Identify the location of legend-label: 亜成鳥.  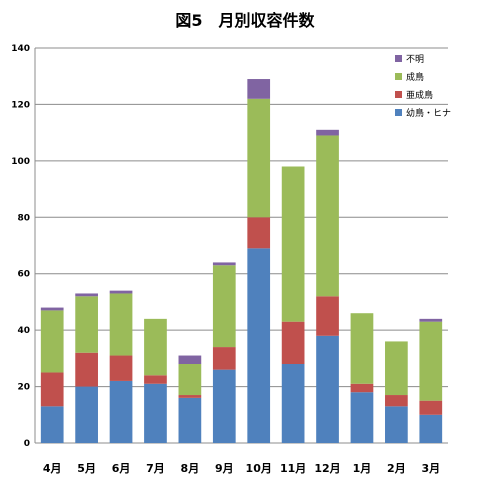
(419, 95).